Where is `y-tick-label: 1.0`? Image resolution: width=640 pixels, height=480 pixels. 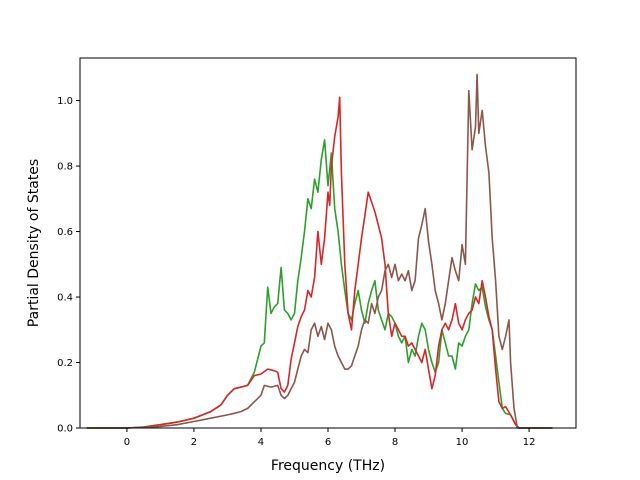
y-tick-label: 1.0 is located at coordinates (65, 101).